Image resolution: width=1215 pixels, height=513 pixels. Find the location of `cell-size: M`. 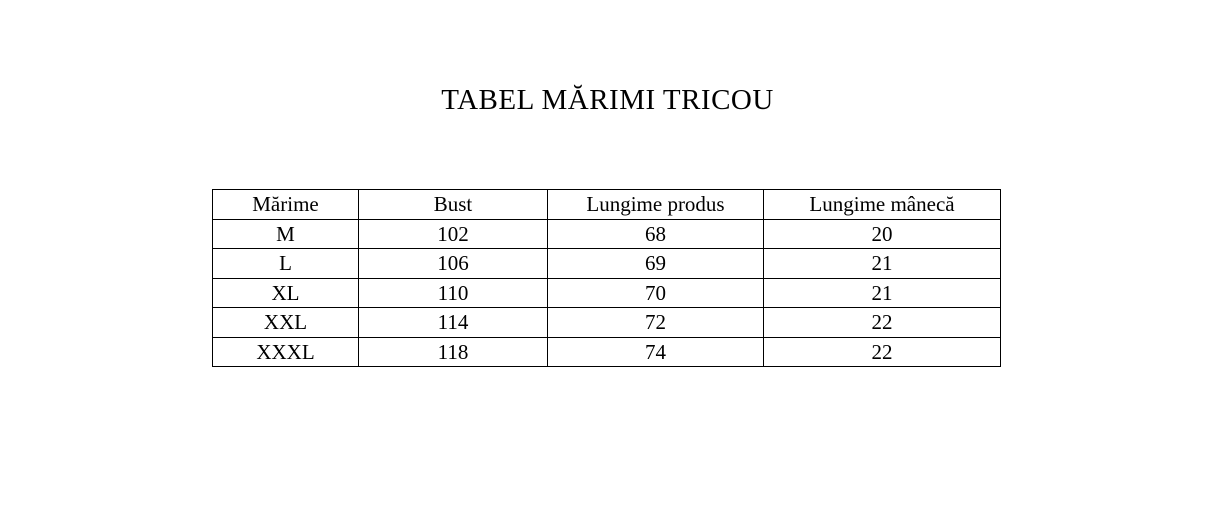

cell-size: M is located at coordinates (285, 233).